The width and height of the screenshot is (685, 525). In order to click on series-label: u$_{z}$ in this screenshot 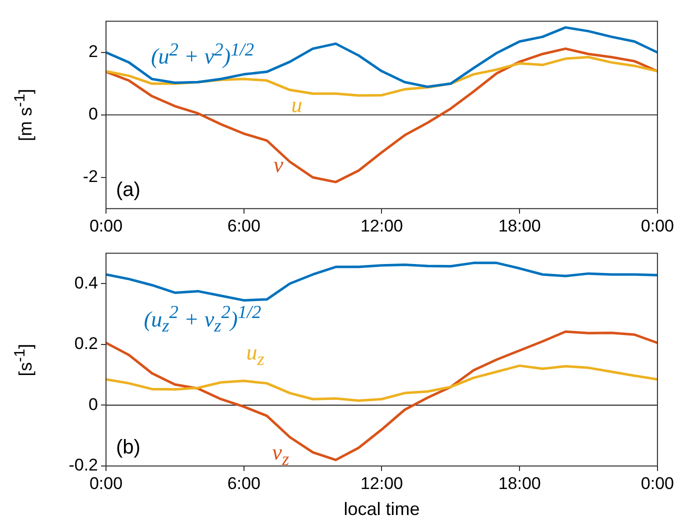, I will do `click(255, 354)`.